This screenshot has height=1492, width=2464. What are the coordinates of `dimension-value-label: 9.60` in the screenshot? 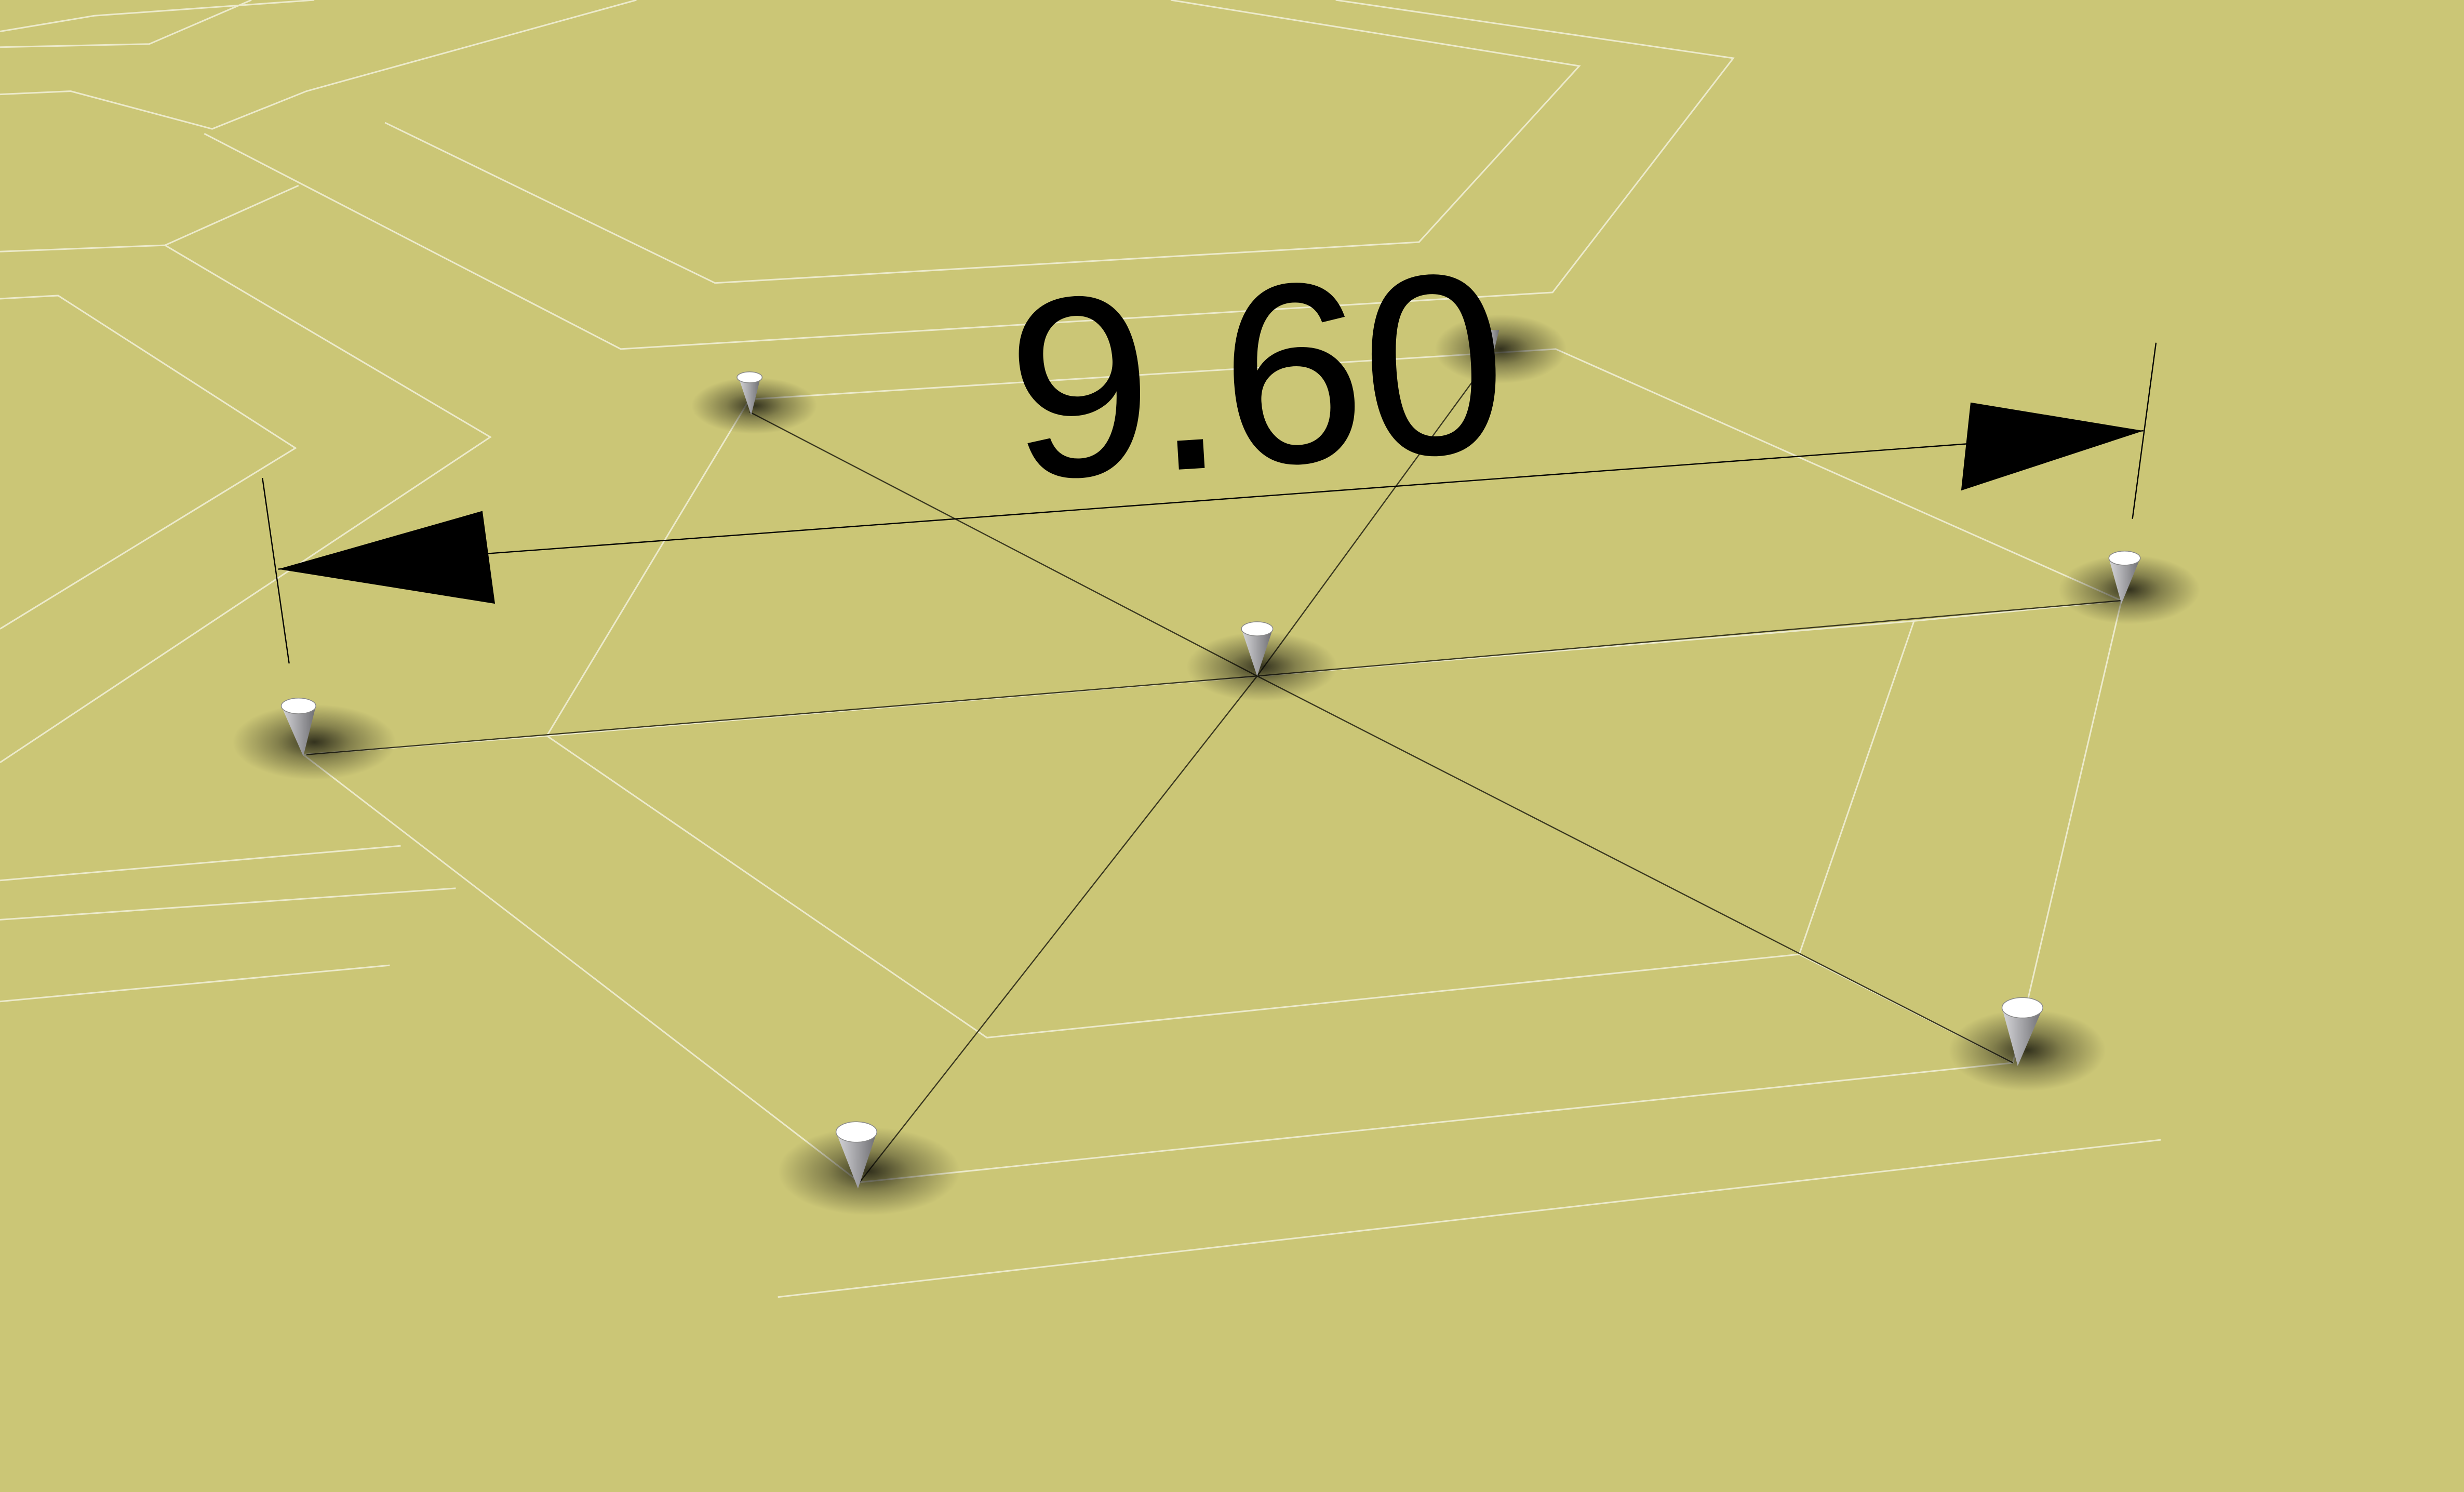 It's located at (1257, 375).